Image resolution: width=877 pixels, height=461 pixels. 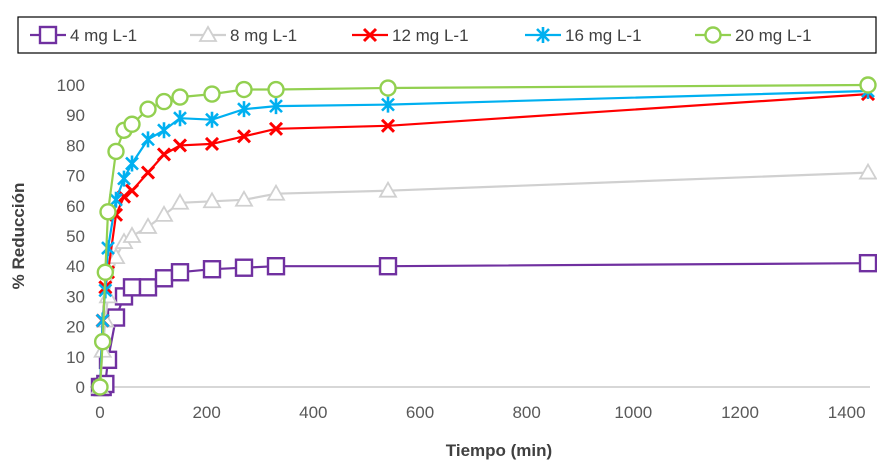 I want to click on y-tick-label: 80, so click(x=75, y=145).